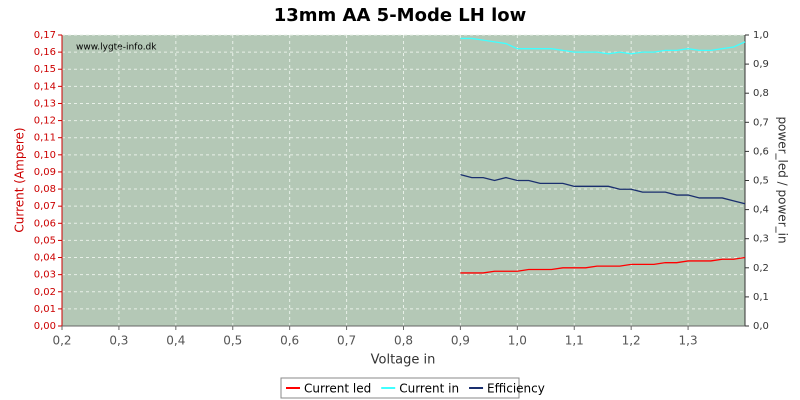 The width and height of the screenshot is (800, 400). Describe the element at coordinates (516, 389) in the screenshot. I see `legend-label: Efficiency` at that location.